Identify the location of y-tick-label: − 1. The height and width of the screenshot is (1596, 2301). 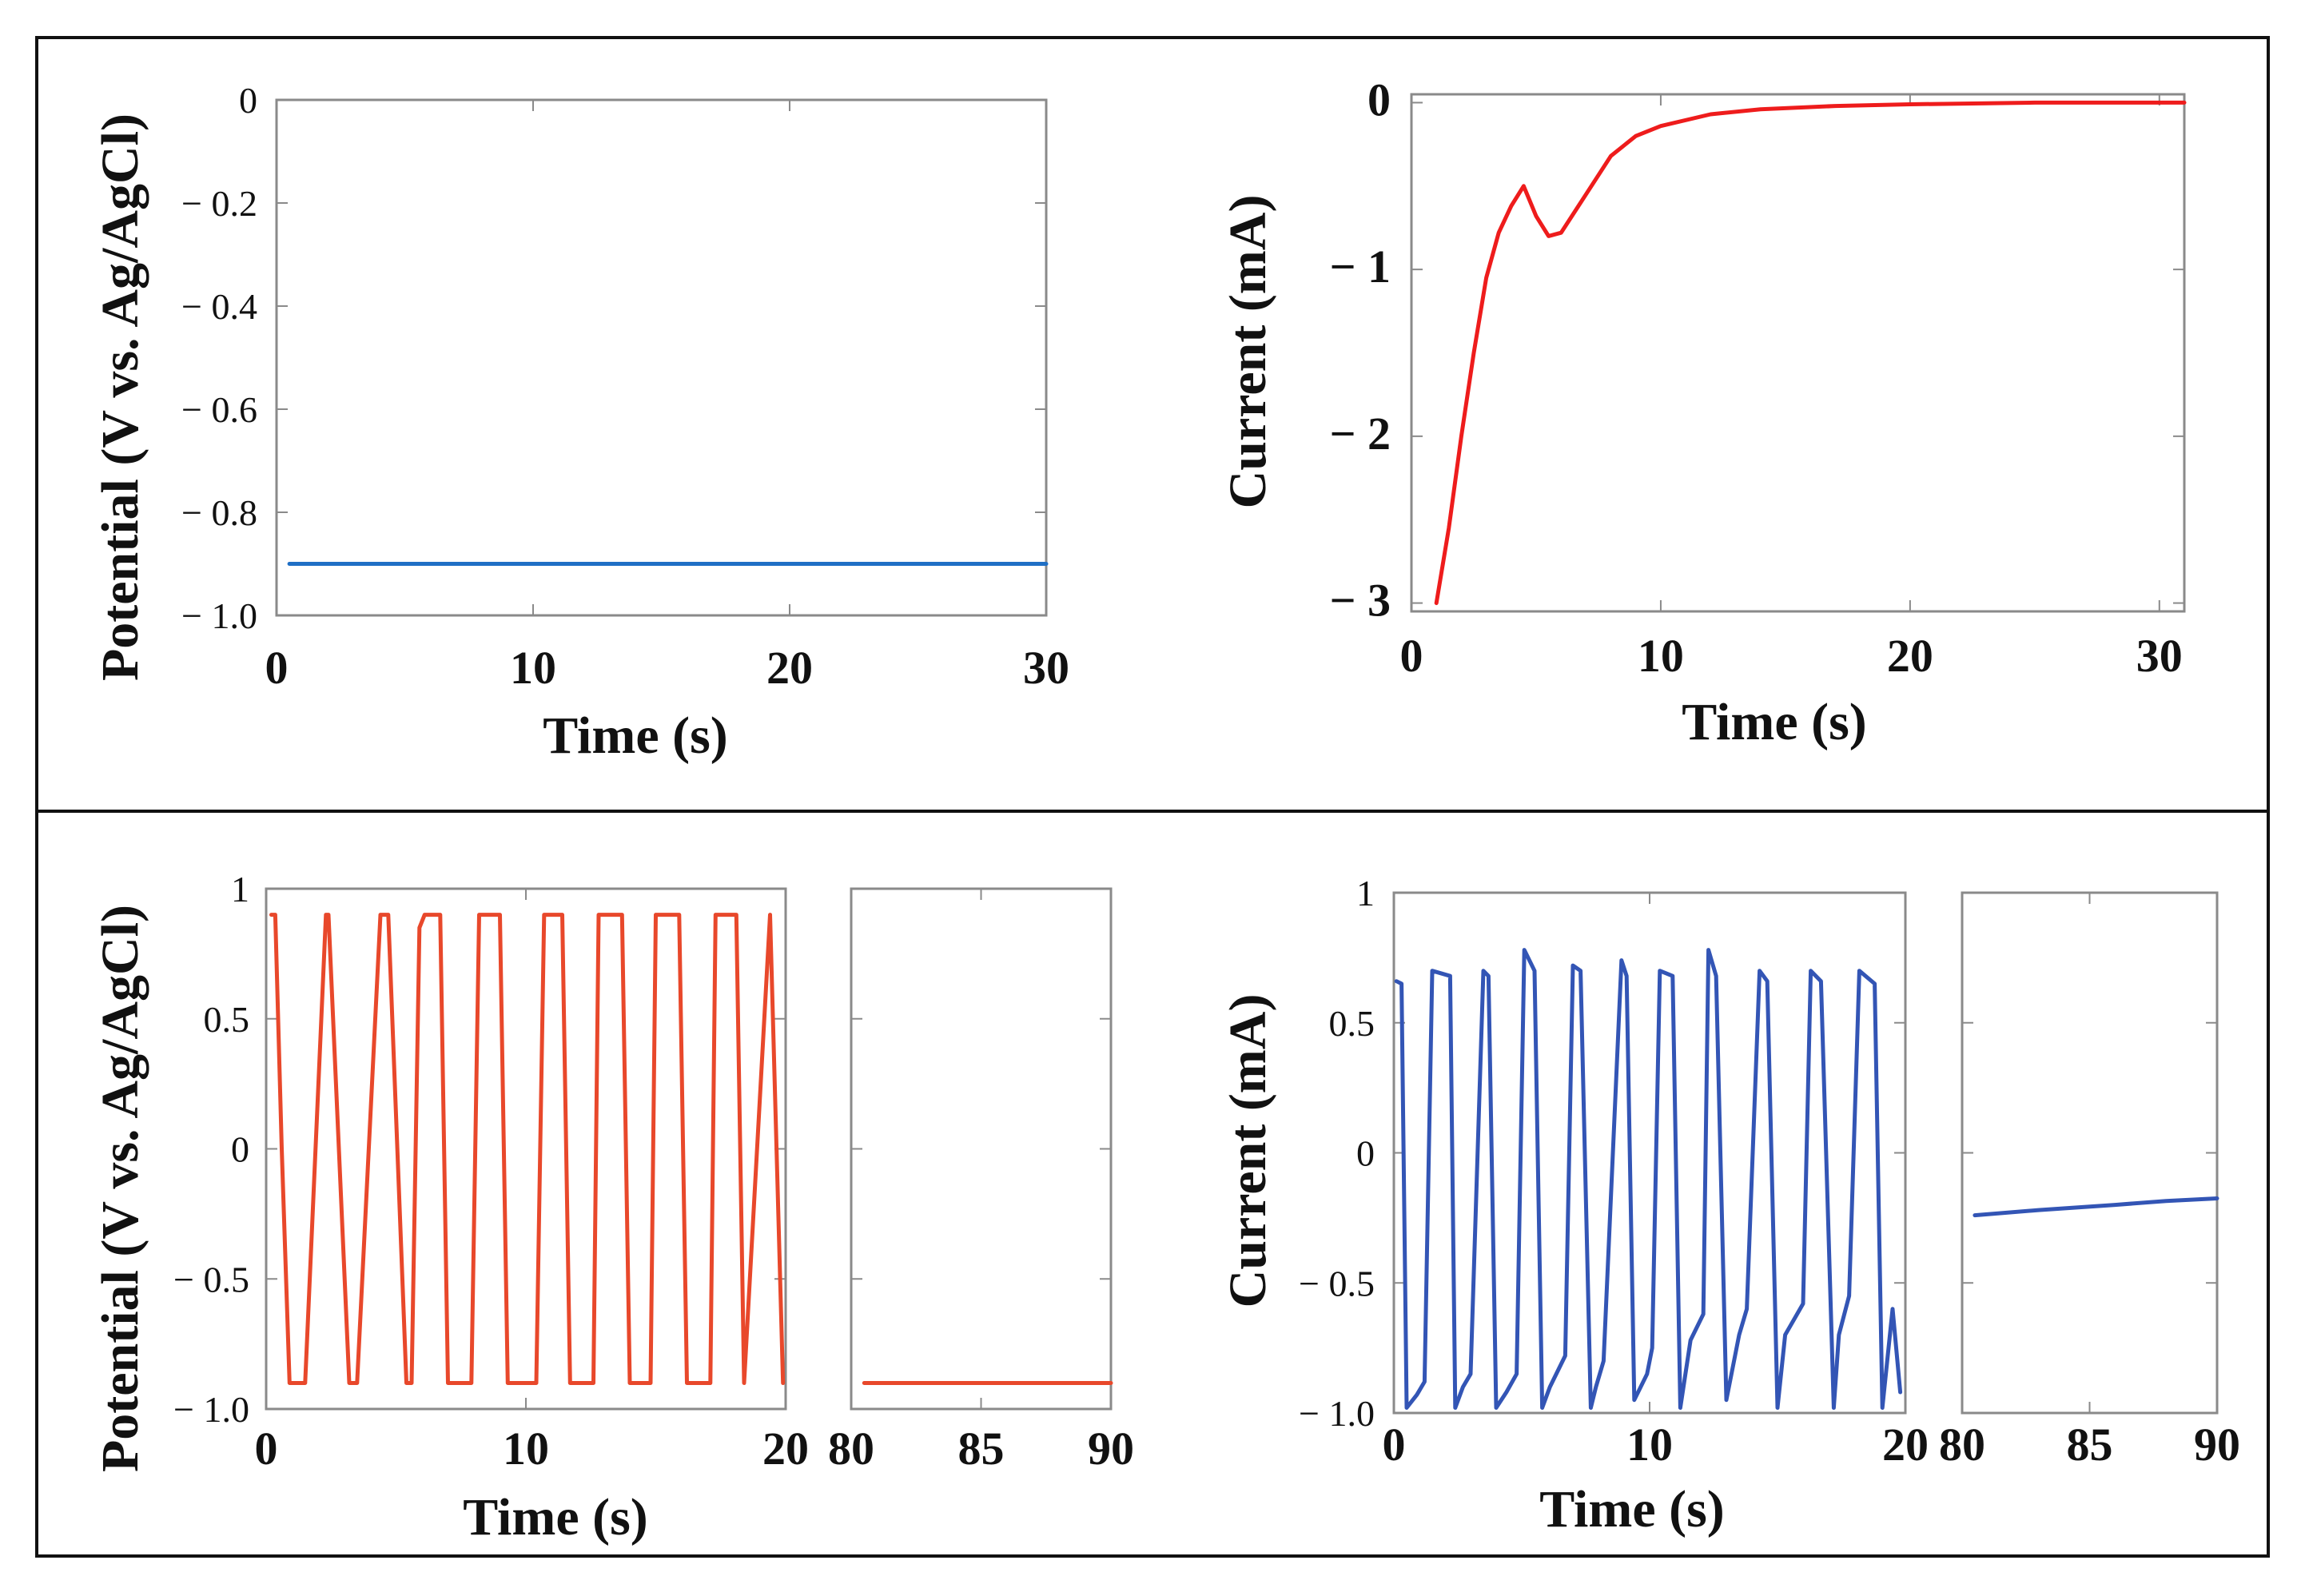
(1360, 267).